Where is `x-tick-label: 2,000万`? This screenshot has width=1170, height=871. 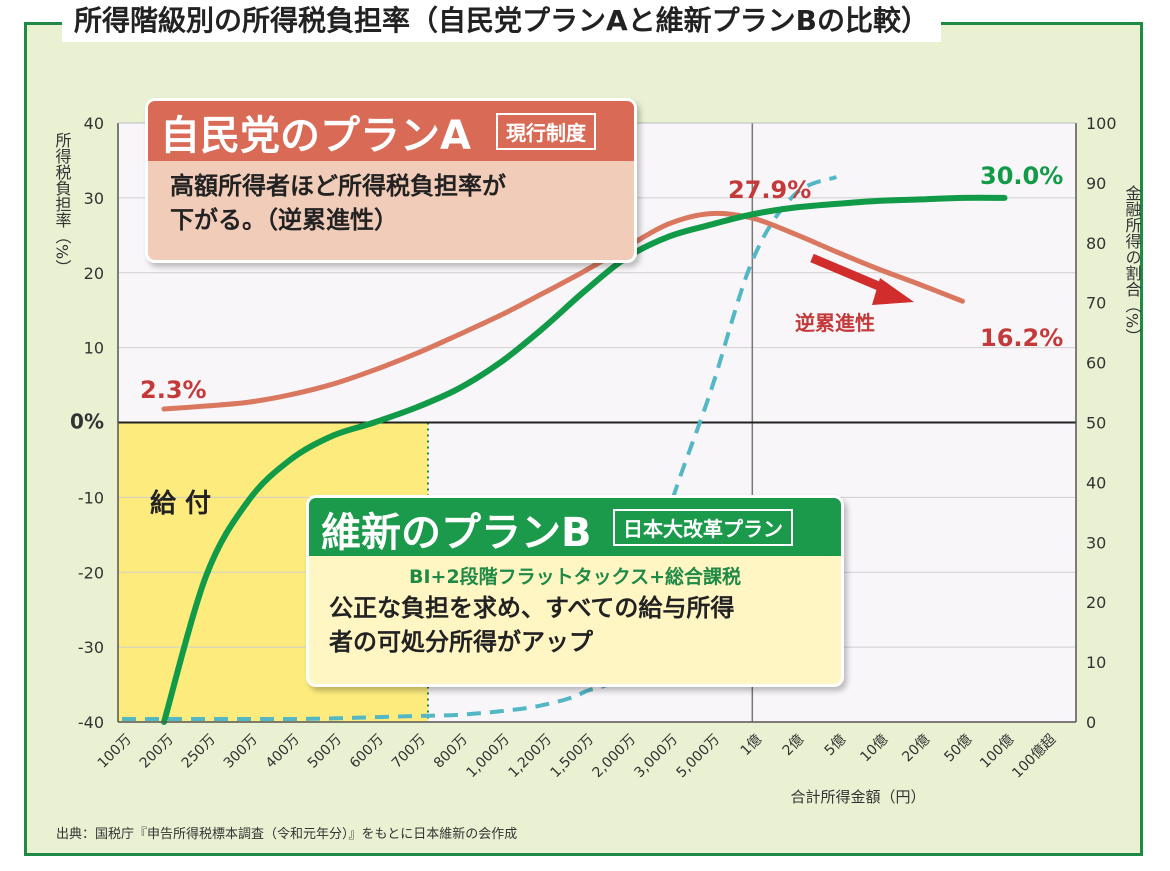
x-tick-label: 2,000万 is located at coordinates (615, 757).